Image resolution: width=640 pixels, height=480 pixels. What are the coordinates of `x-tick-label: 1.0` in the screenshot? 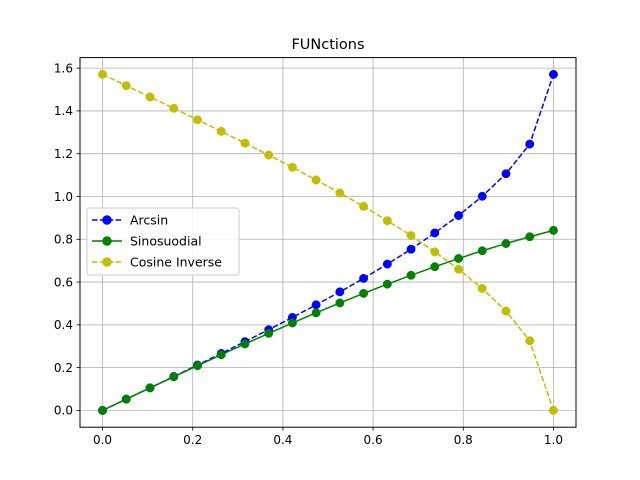 It's located at (553, 440).